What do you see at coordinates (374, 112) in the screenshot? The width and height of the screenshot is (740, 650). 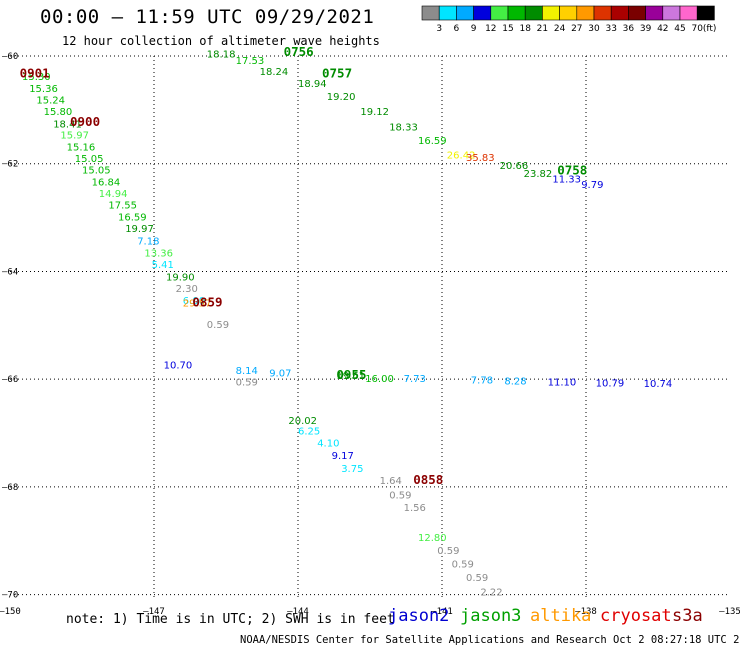 I see `swh-value-label: 19.12` at bounding box center [374, 112].